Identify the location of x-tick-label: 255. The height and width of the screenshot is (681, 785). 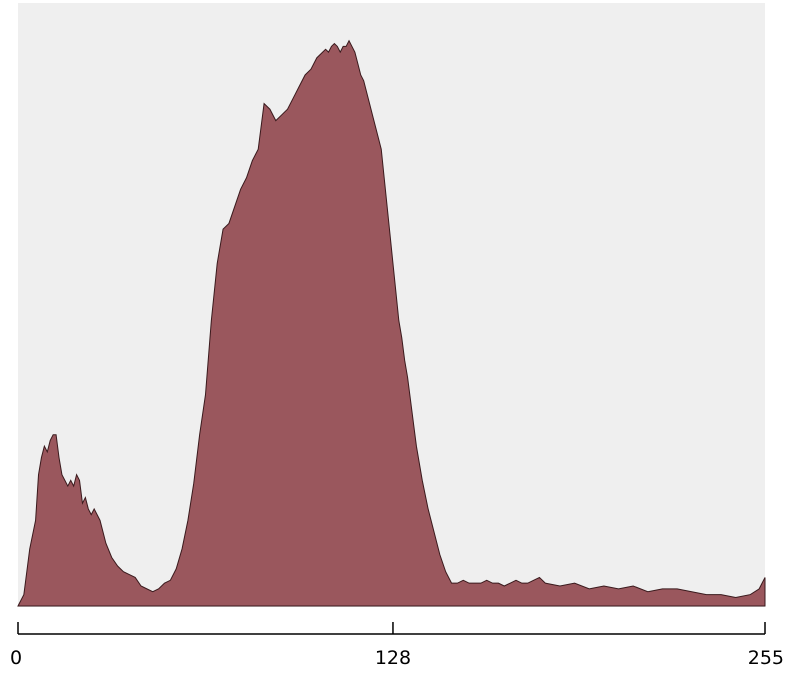
(766, 658).